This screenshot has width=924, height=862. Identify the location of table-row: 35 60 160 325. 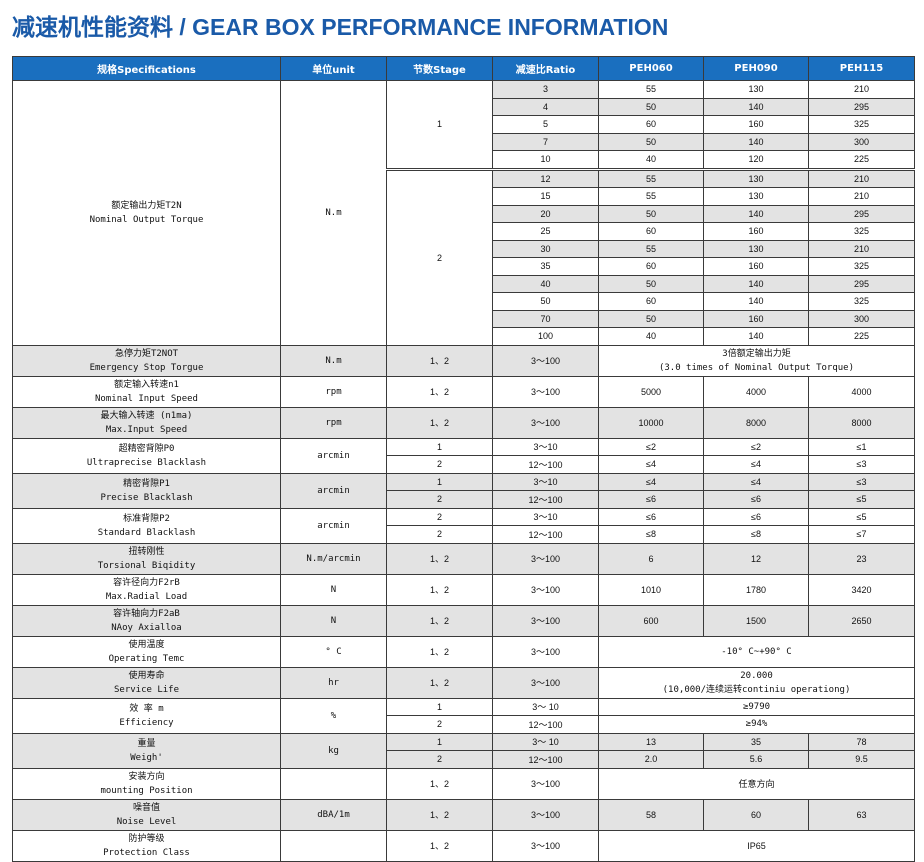
(464, 266).